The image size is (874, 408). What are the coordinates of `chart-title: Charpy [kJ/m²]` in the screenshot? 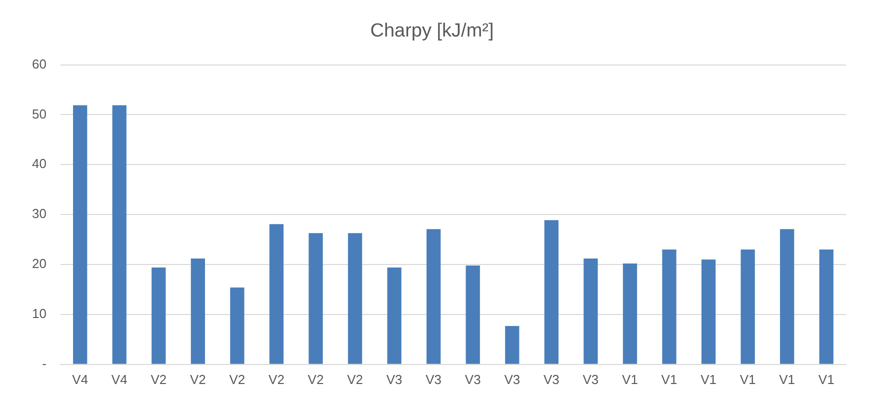 It's located at (432, 31).